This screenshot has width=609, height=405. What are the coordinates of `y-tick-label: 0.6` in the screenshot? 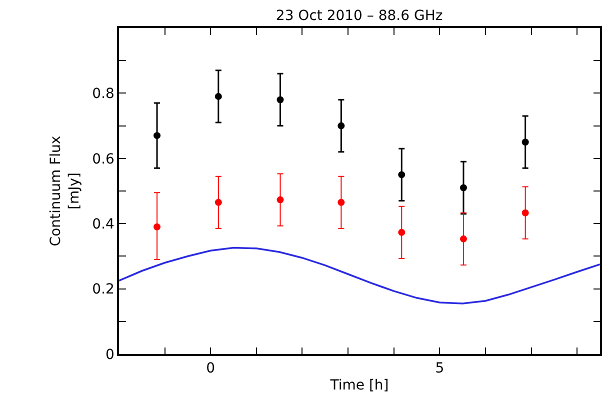 It's located at (103, 159).